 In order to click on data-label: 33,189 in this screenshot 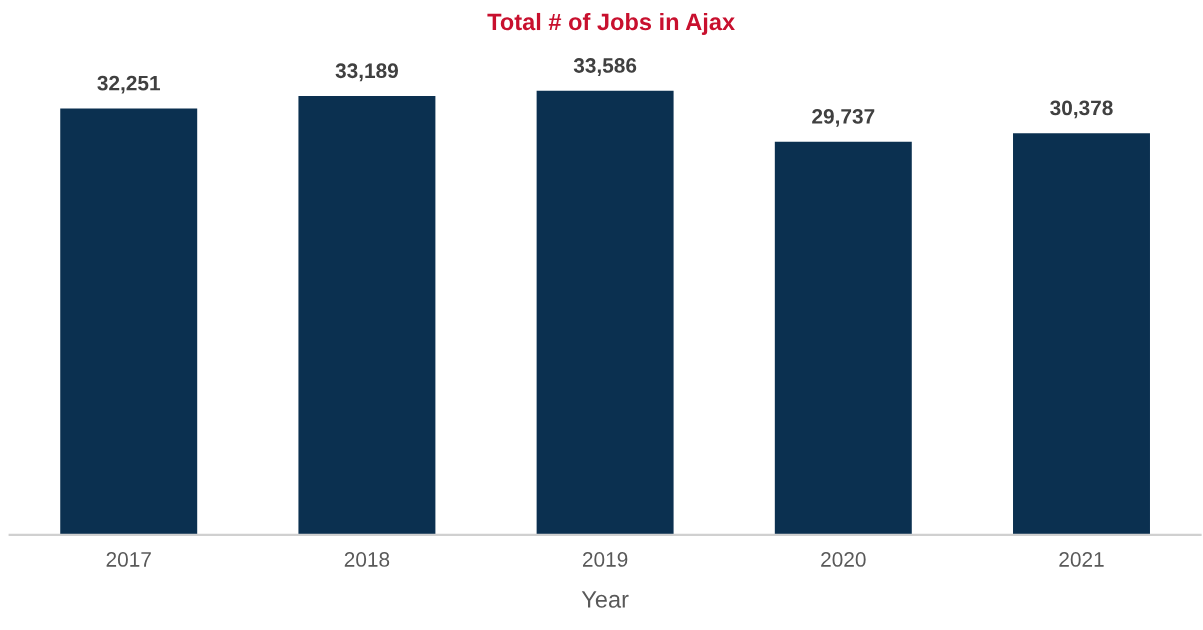, I will do `click(367, 72)`.